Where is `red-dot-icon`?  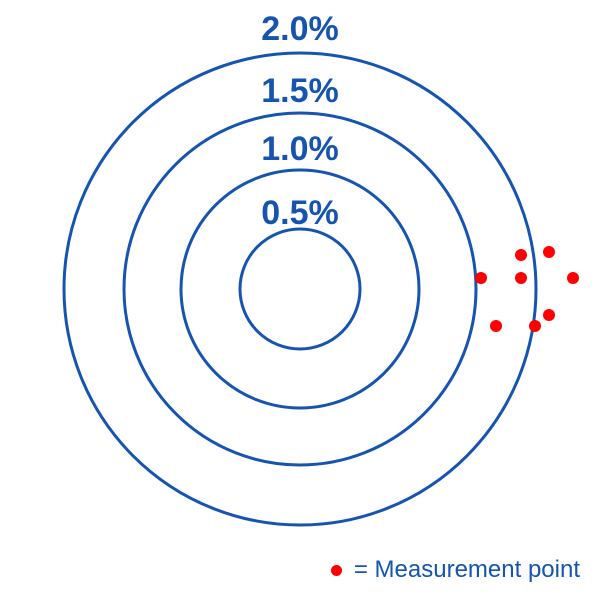
red-dot-icon is located at coordinates (336, 570).